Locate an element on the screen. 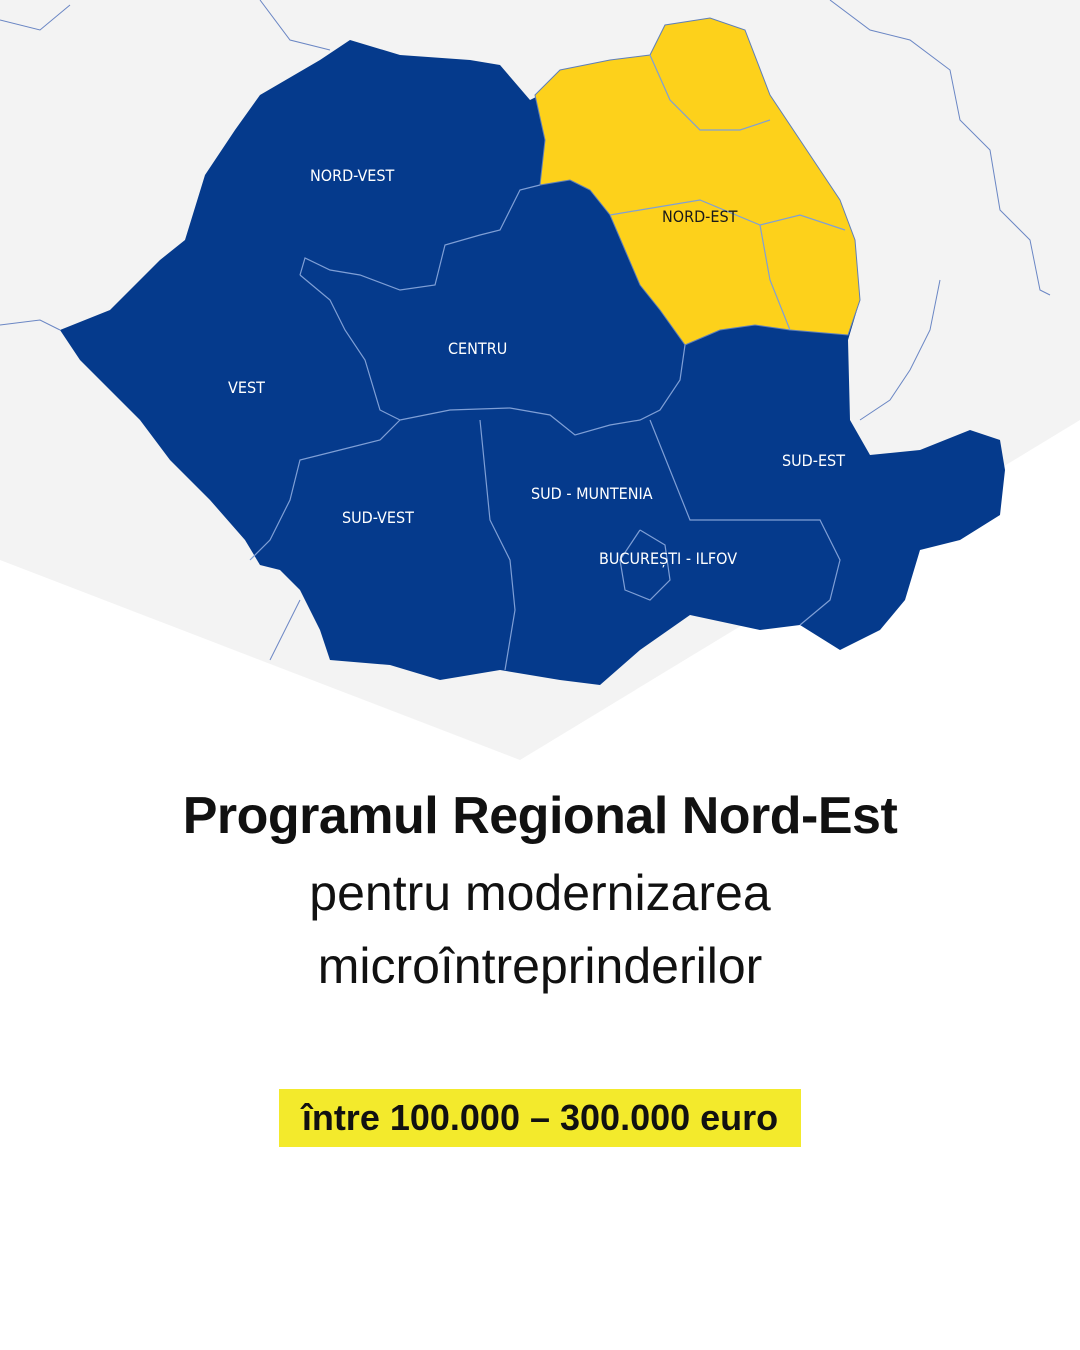 Image resolution: width=1080 pixels, height=1350 pixels. region-nord-est is located at coordinates (697, 181).